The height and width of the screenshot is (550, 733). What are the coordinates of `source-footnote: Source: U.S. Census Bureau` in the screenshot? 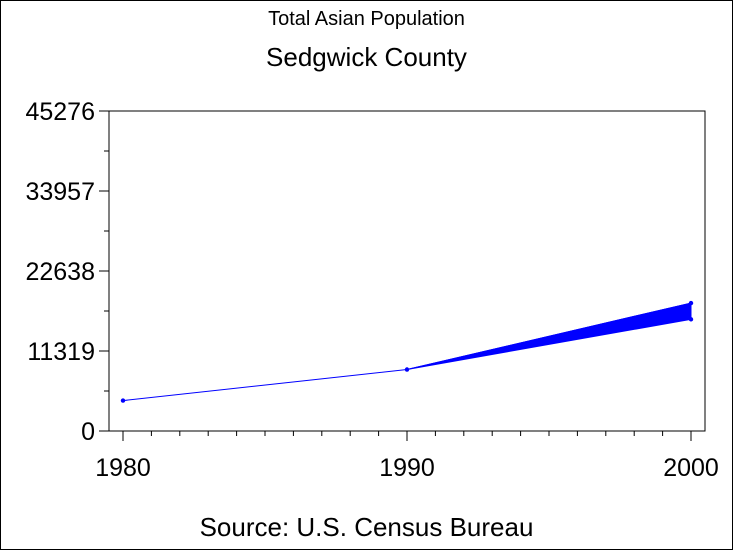 It's located at (366, 527).